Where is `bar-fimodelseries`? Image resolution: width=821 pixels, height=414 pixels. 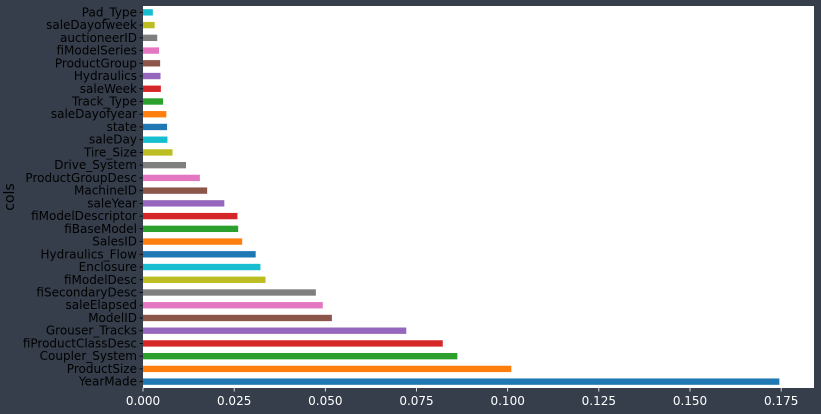 bar-fimodelseries is located at coordinates (151, 50).